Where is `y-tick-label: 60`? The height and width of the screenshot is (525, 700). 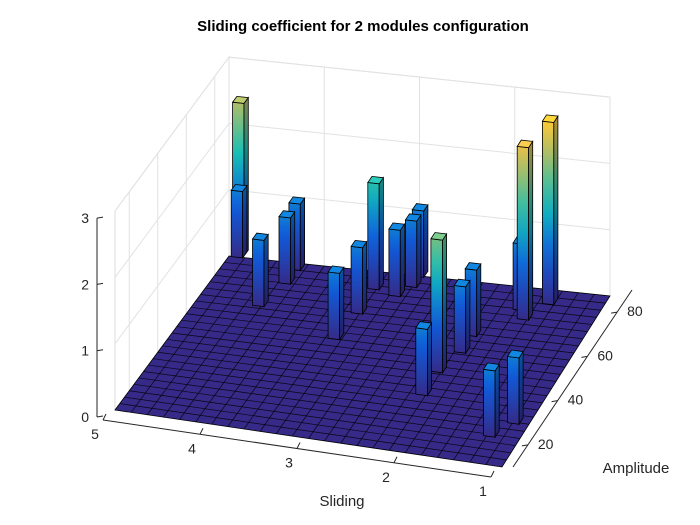 y-tick-label: 60 is located at coordinates (605, 355).